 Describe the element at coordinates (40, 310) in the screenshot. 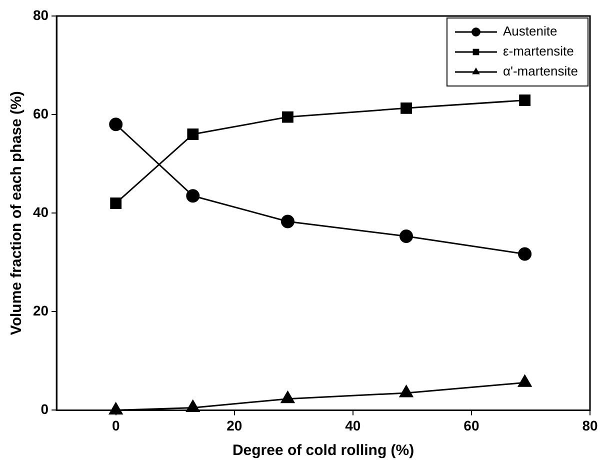

I see `y-tick-label: 20` at that location.